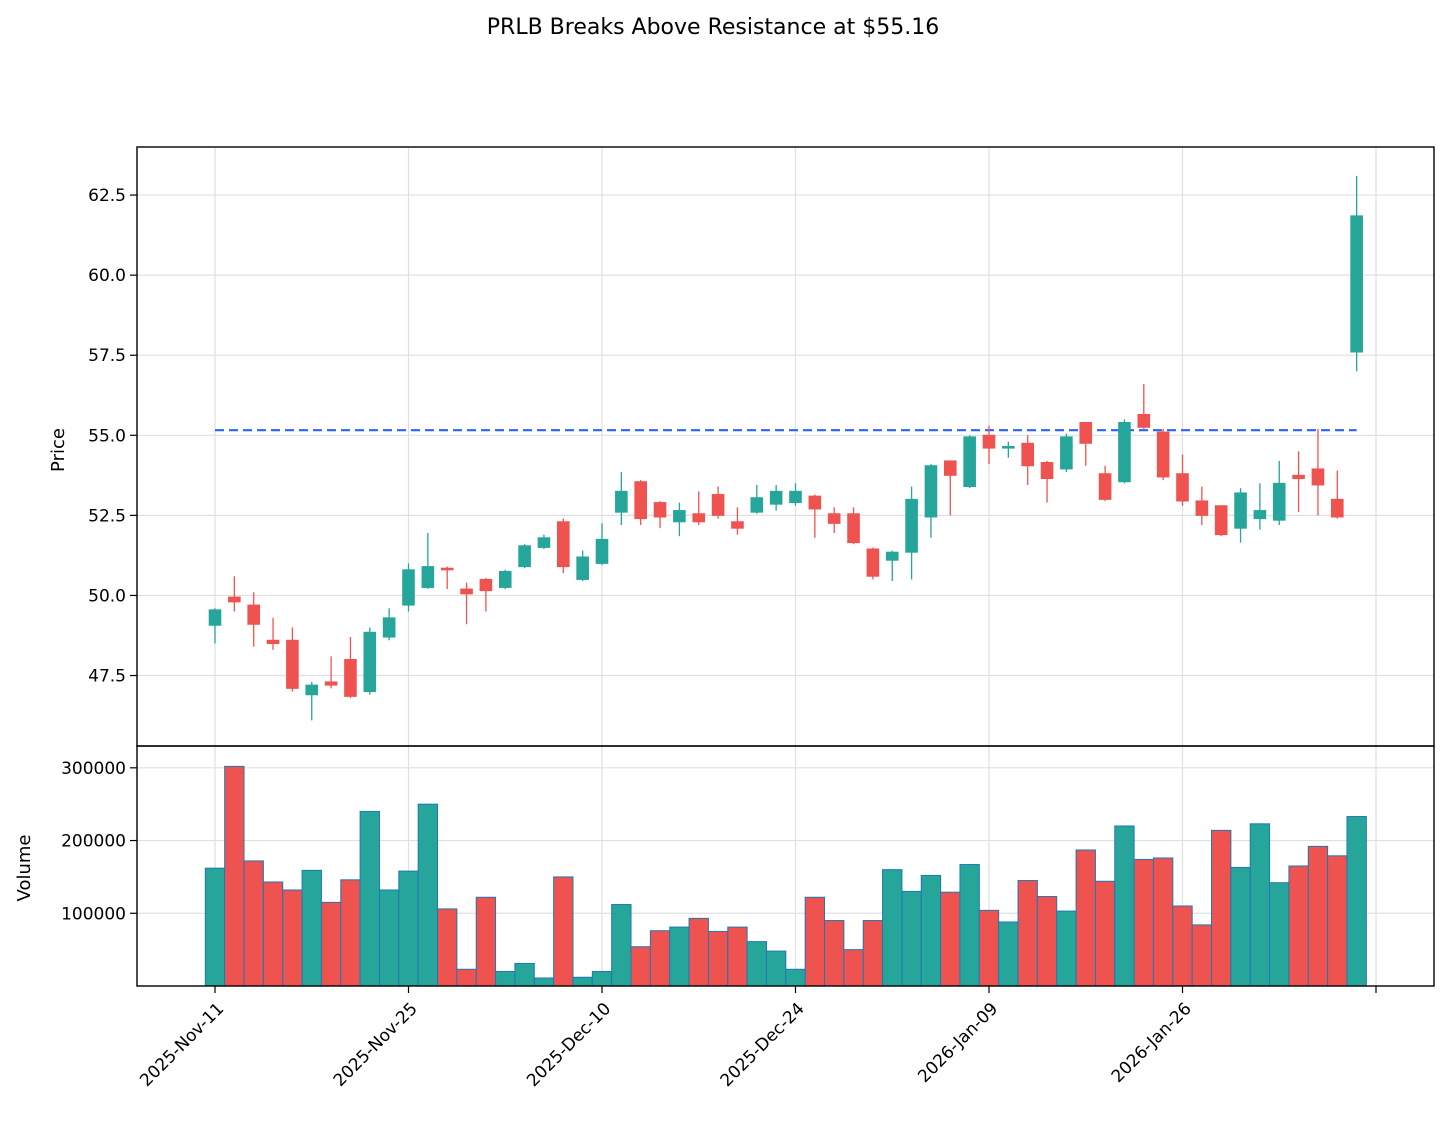  I want to click on volume-tick-label: 300000, so click(93, 769).